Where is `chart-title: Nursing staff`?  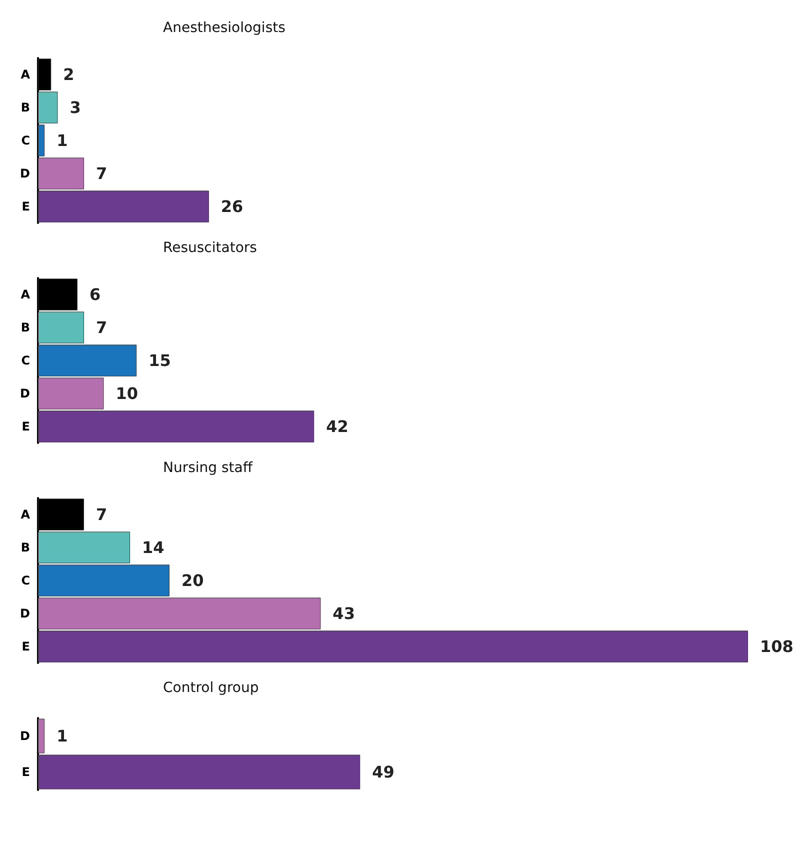
chart-title: Nursing staff is located at coordinates (208, 468).